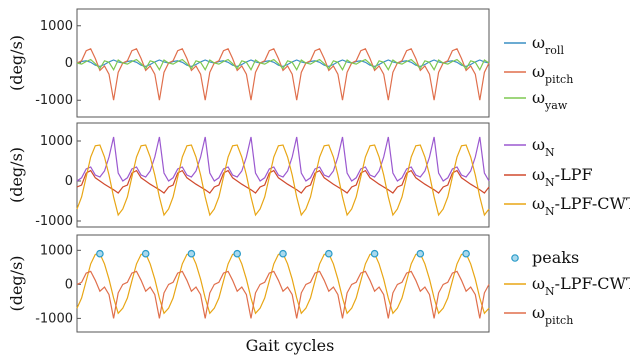 Image resolution: width=630 pixels, height=358 pixels. I want to click on legend: peaks ωN-LPF-CWT ωpitch, so click(567, 287).